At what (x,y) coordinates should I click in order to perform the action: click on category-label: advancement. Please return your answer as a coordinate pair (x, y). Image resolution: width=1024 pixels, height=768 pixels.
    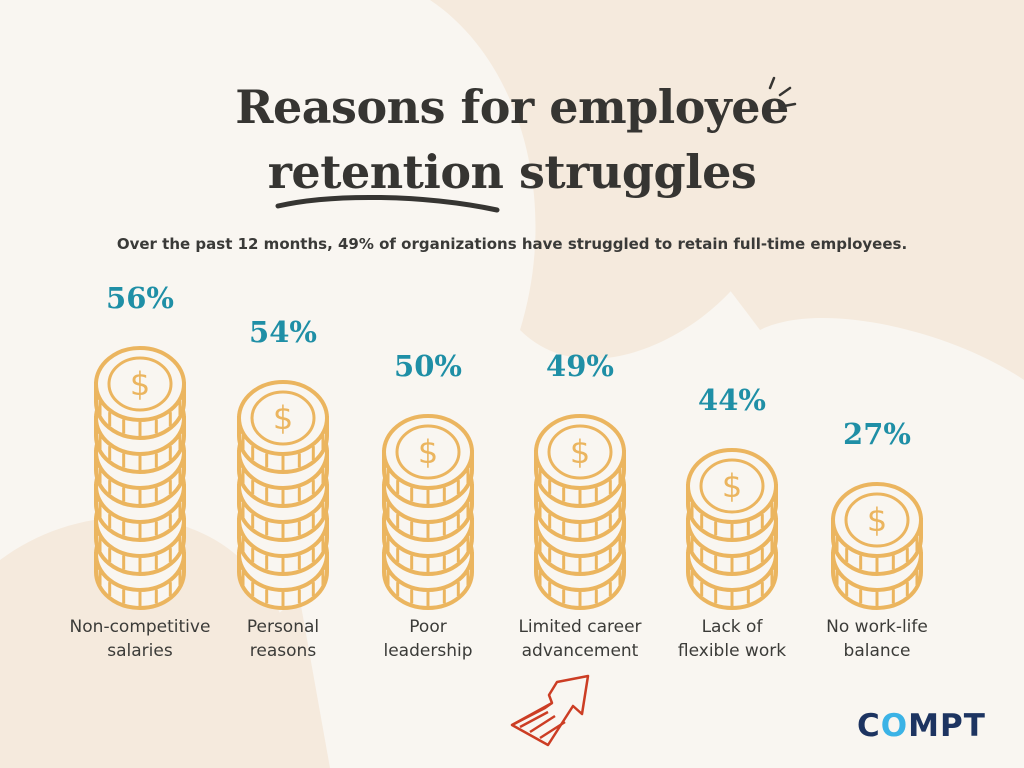
    Looking at the image, I should click on (580, 651).